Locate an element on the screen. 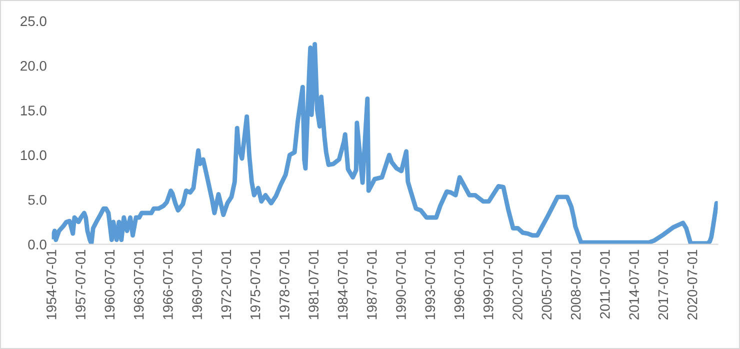  x-tick-label: 2020-07-01 is located at coordinates (692, 285).